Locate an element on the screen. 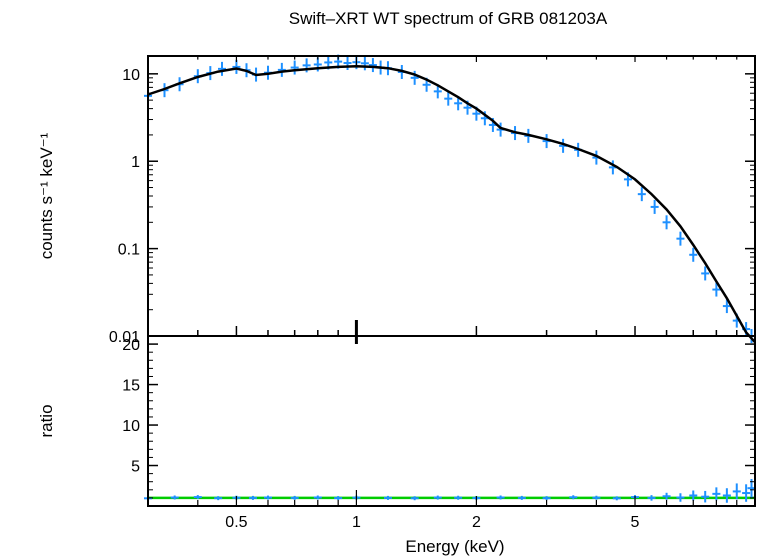  x-axis-label: Energy (keV) is located at coordinates (454, 546).